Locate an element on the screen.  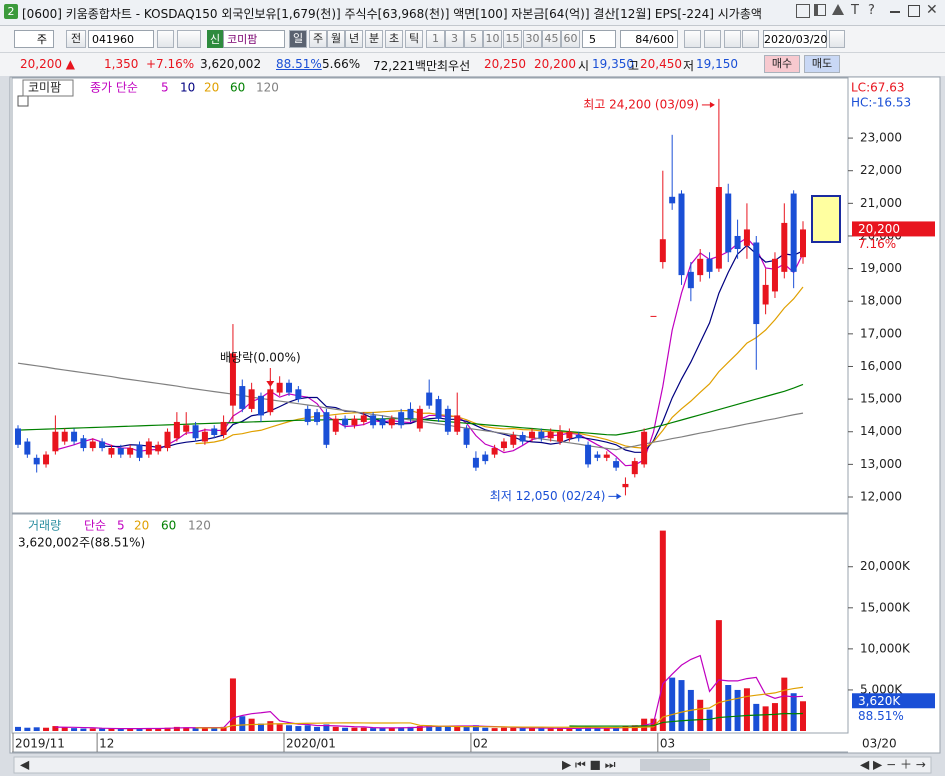
interval-button: 3 is located at coordinates (454, 39).